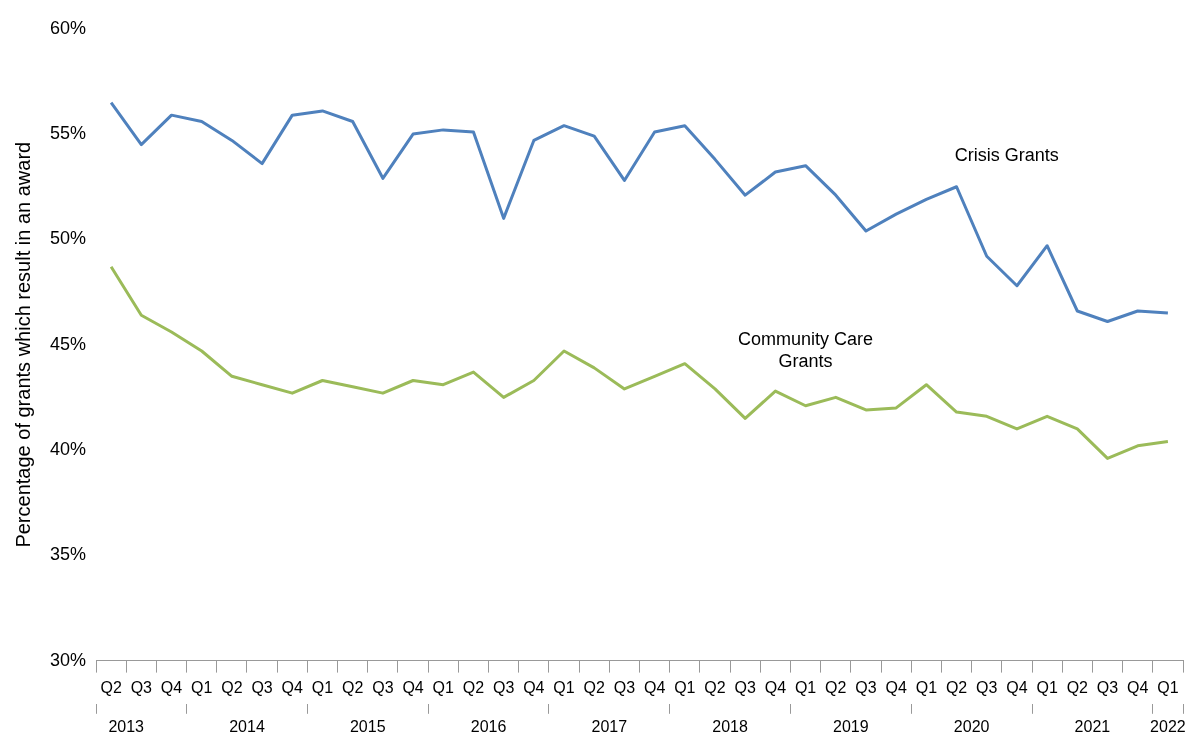  Describe the element at coordinates (806, 350) in the screenshot. I see `series-label: Community Care Grants` at that location.